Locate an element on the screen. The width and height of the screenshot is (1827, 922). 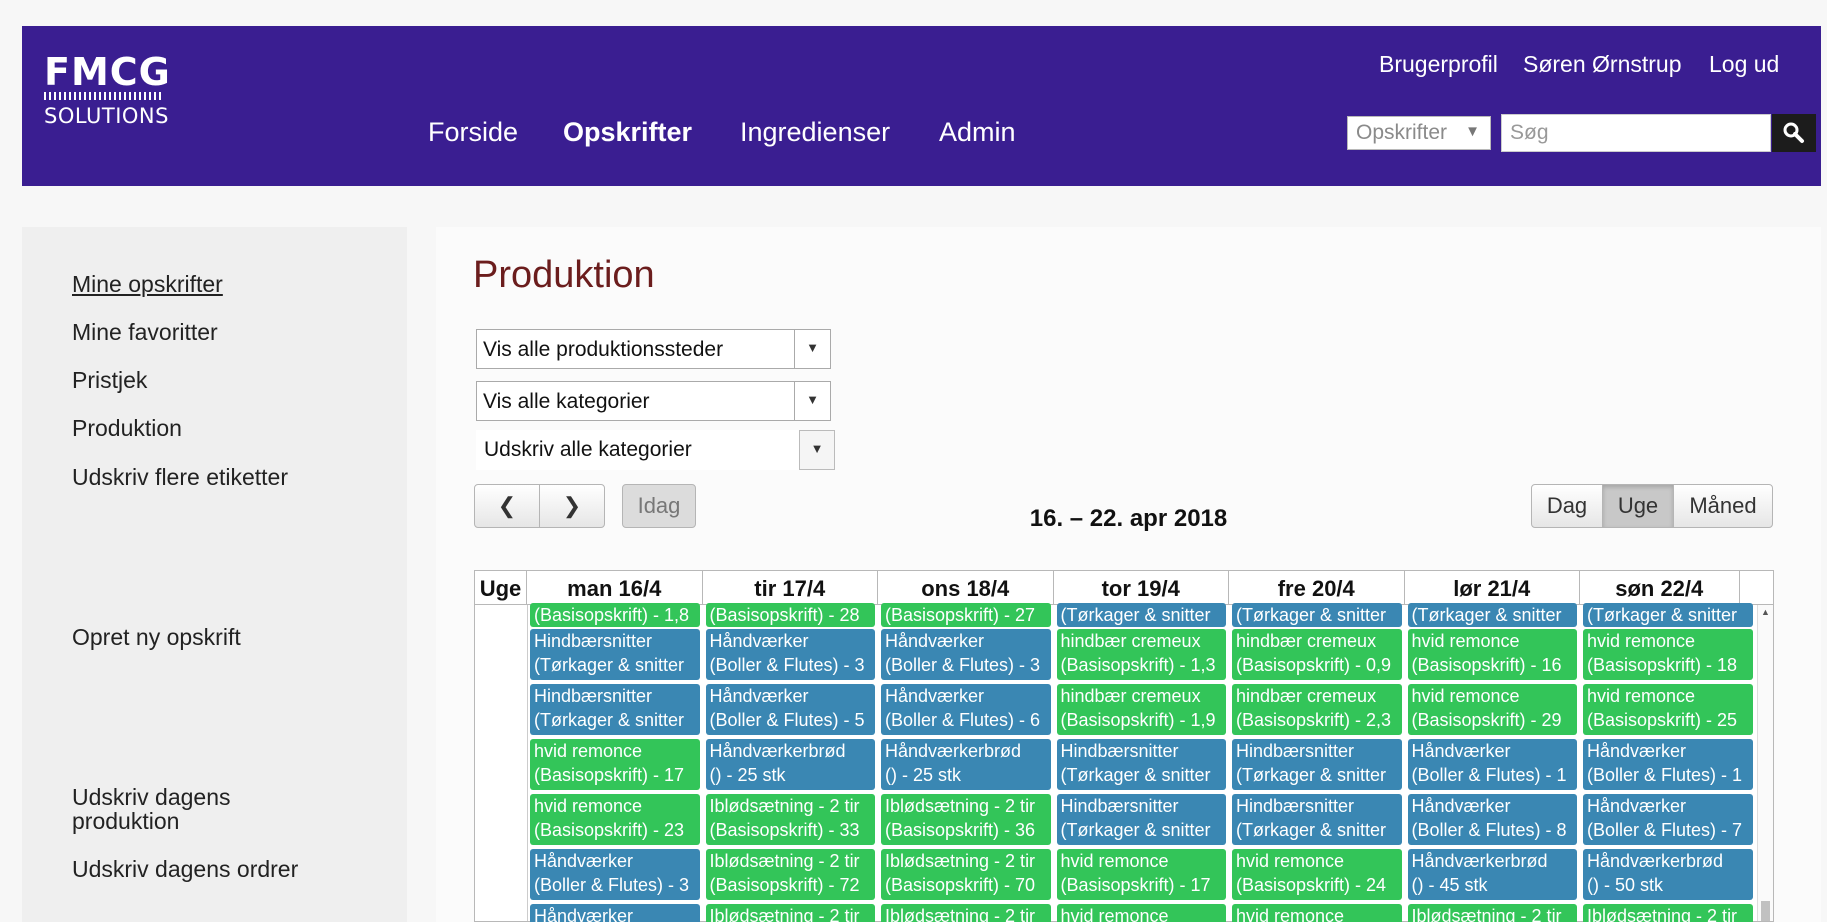
sidebar-item-udskriv-ordrer: Udskriv dagens ordrer is located at coordinates (185, 869).